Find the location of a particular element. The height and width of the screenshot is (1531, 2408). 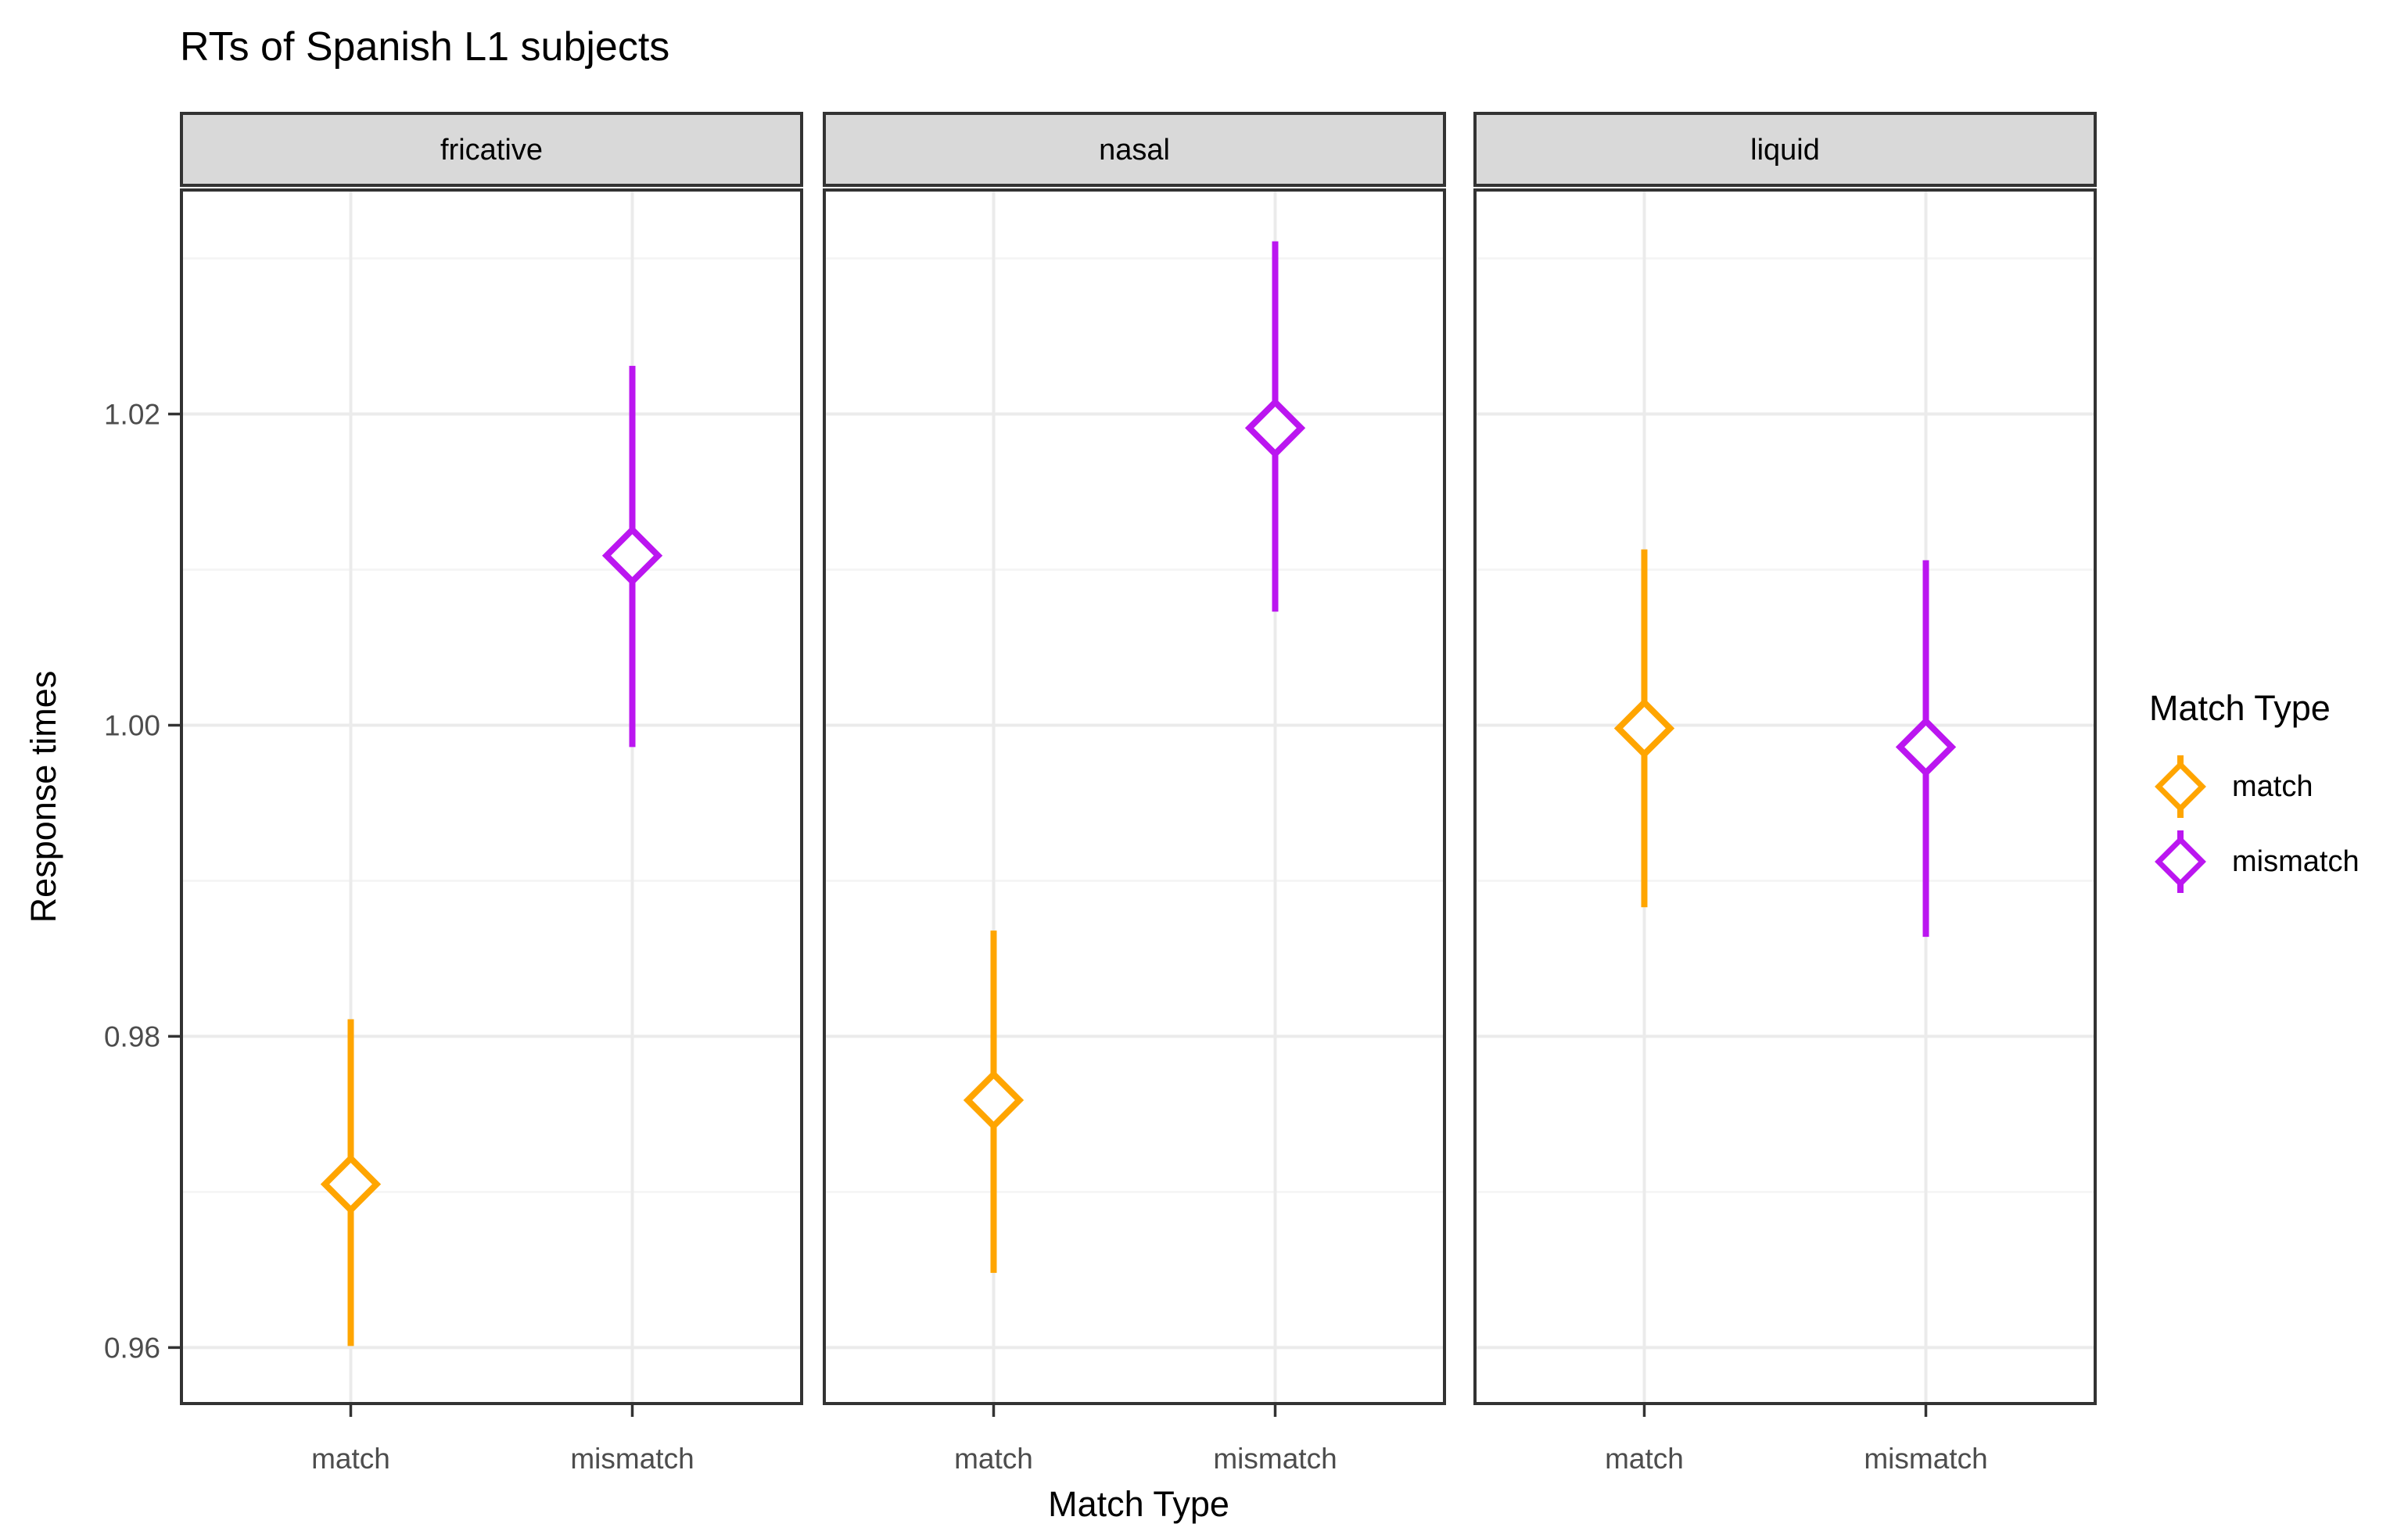

legend-item-mismatch: mismatch is located at coordinates (2254, 862).